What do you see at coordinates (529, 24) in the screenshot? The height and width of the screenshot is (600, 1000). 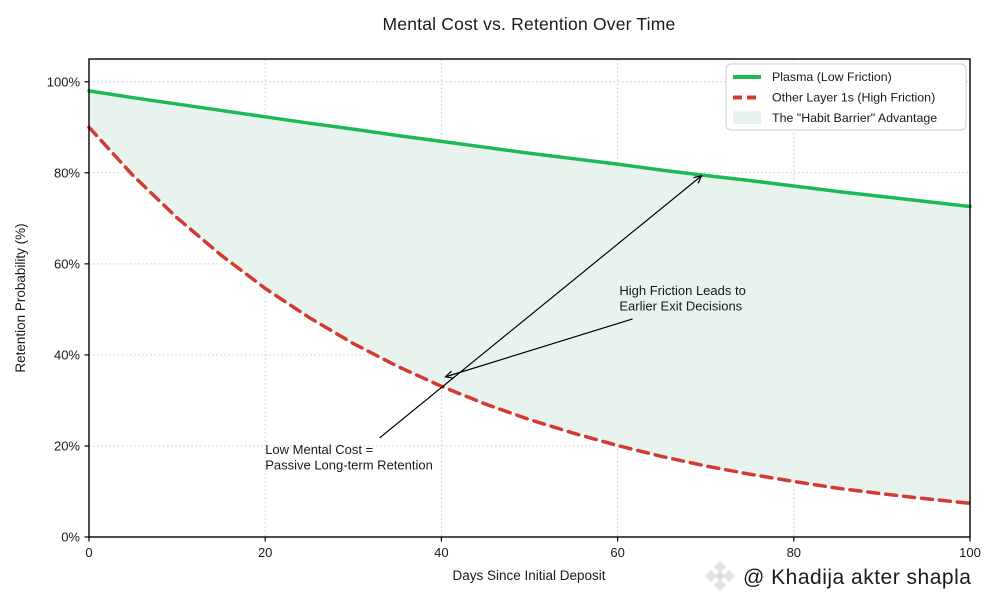 I see `chart-title: Mental Cost vs. Retention Over Time` at bounding box center [529, 24].